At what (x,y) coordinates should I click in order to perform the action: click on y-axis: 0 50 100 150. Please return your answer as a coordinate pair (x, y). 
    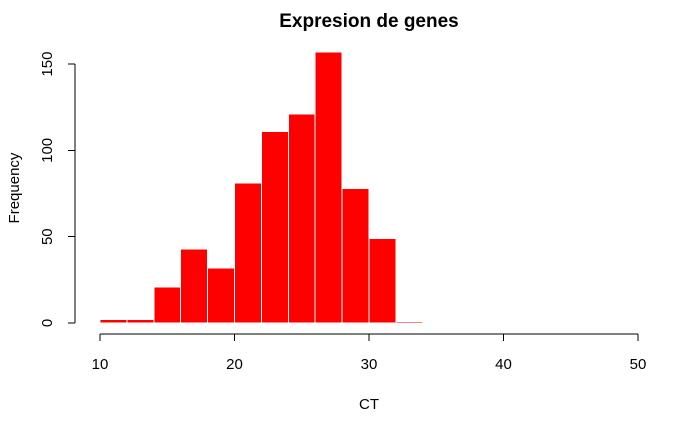
    Looking at the image, I should click on (57, 189).